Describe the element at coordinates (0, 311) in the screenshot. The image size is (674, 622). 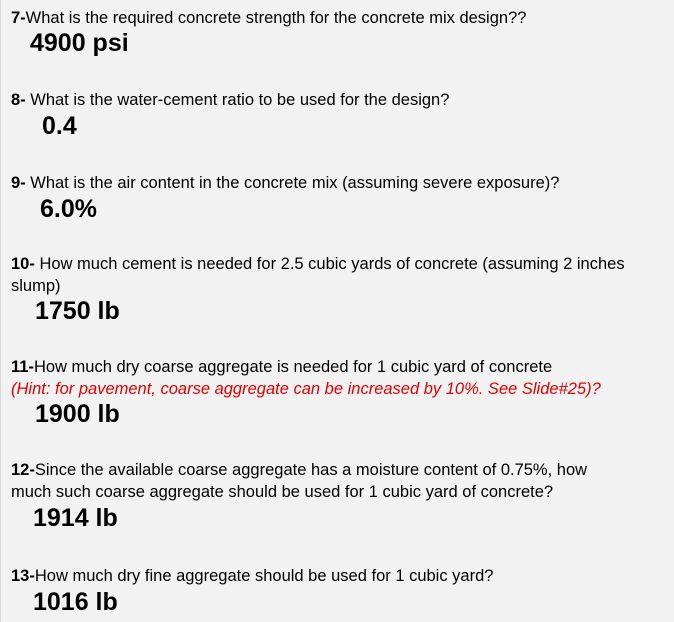
I see `left-border` at that location.